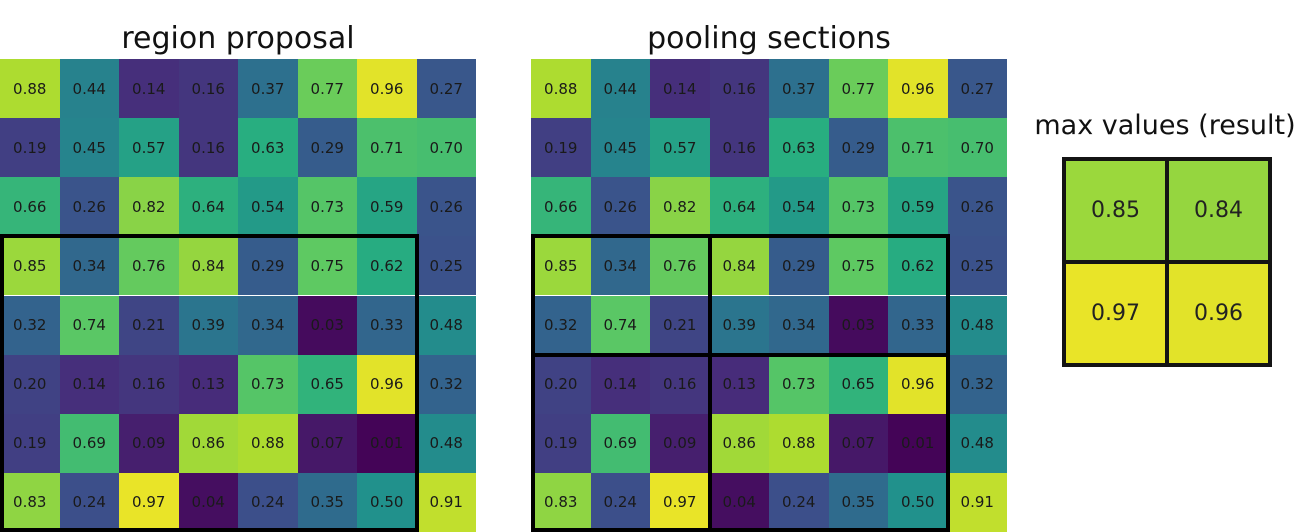 This screenshot has width=1308, height=532. Describe the element at coordinates (30, 384) in the screenshot. I see `region-grid-cell: 0.20` at that location.